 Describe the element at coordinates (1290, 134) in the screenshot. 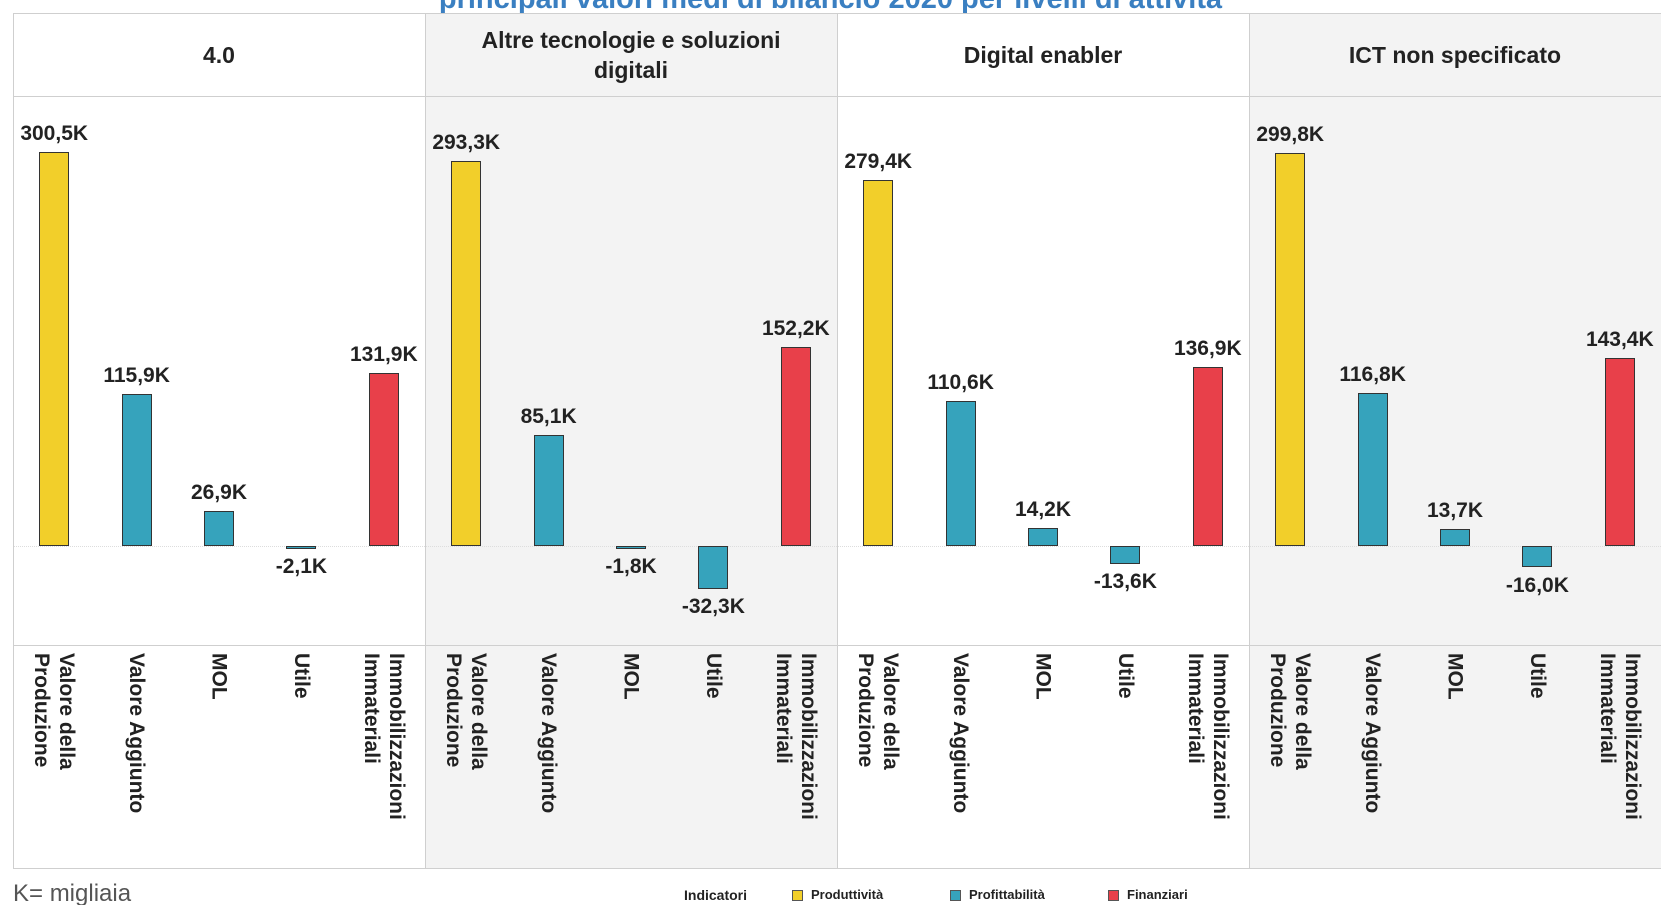

I see `data-label: 299,8K` at that location.